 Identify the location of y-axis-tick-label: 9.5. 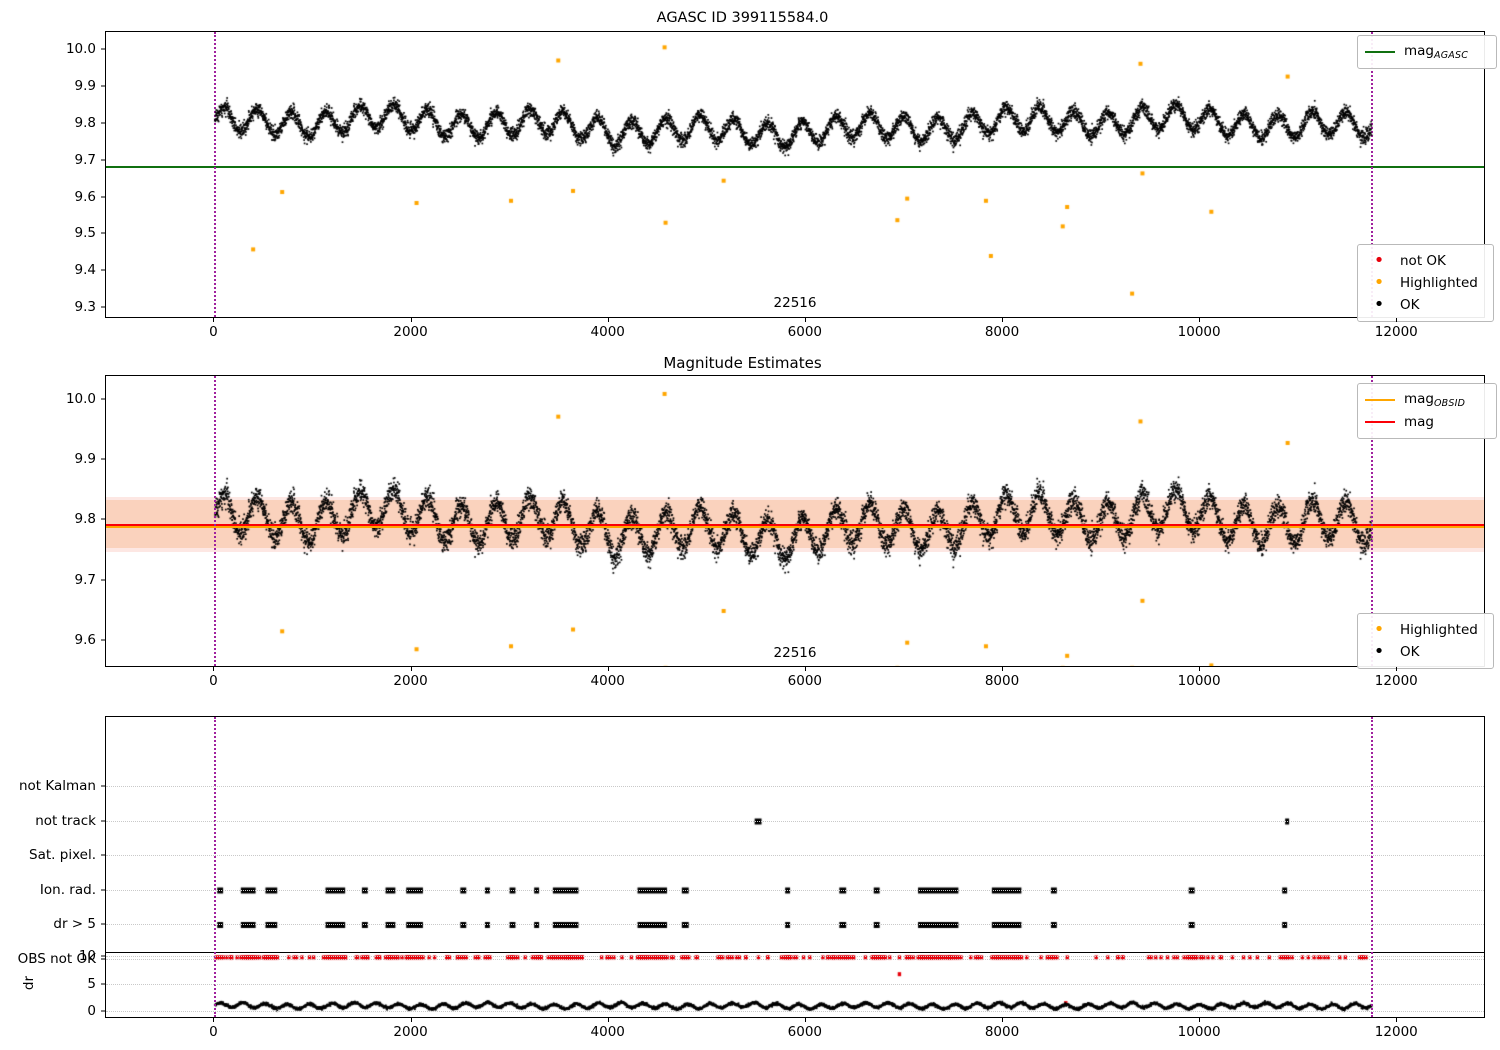
(85, 233).